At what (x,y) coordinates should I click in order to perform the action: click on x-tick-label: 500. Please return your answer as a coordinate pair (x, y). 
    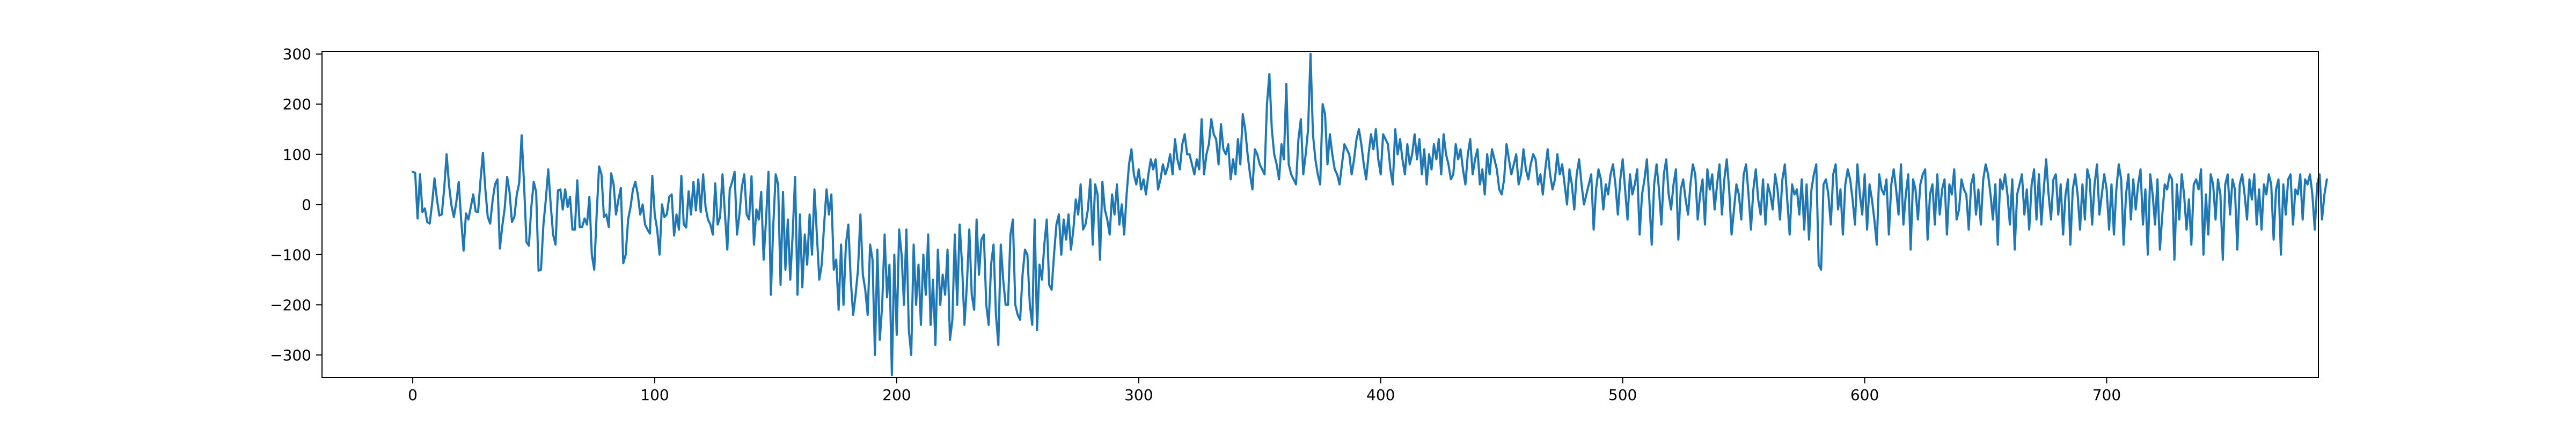
    Looking at the image, I should click on (1622, 395).